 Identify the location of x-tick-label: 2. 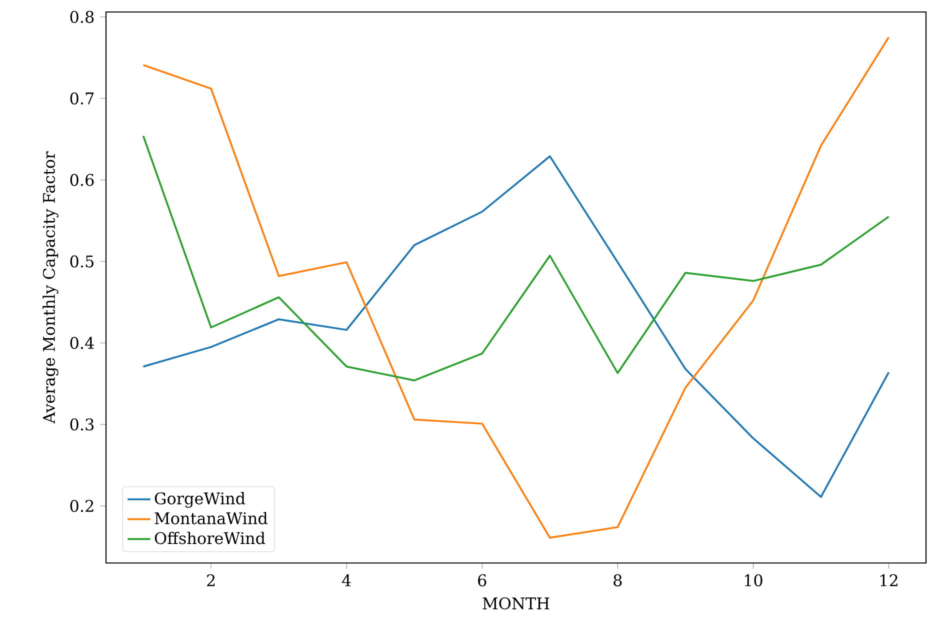
(211, 580).